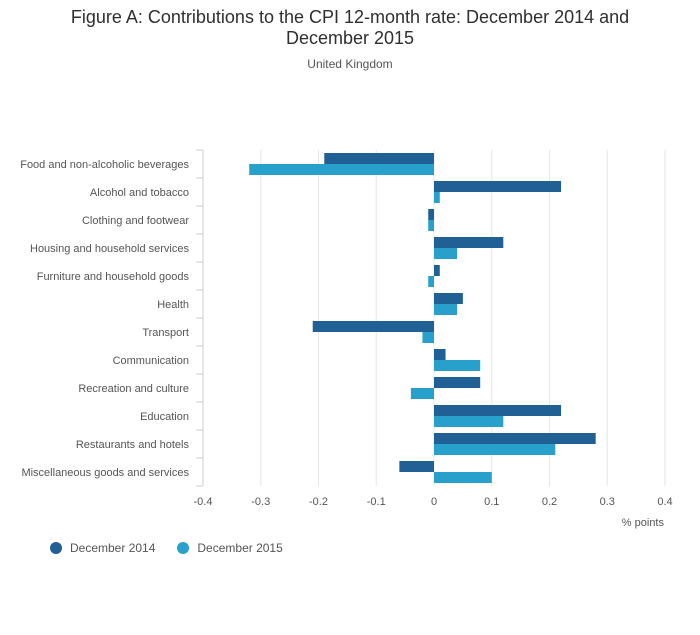  Describe the element at coordinates (200, 318) in the screenshot. I see `y-axis` at that location.